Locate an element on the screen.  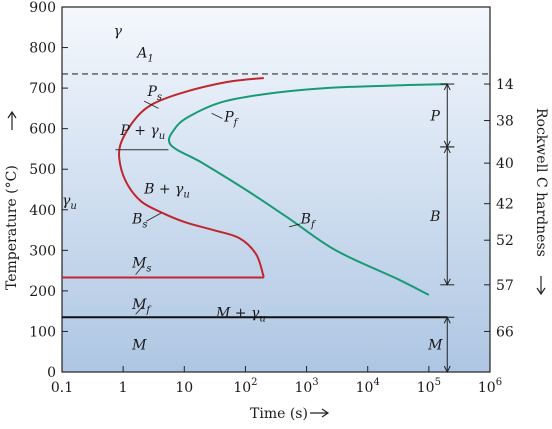
annotation-a: A1 is located at coordinates (144, 55).